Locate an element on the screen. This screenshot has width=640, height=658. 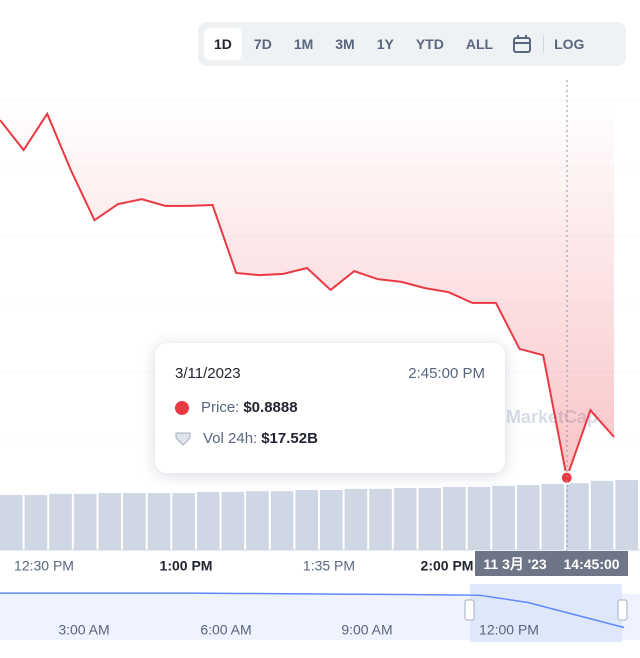
range-button: YTD is located at coordinates (429, 44).